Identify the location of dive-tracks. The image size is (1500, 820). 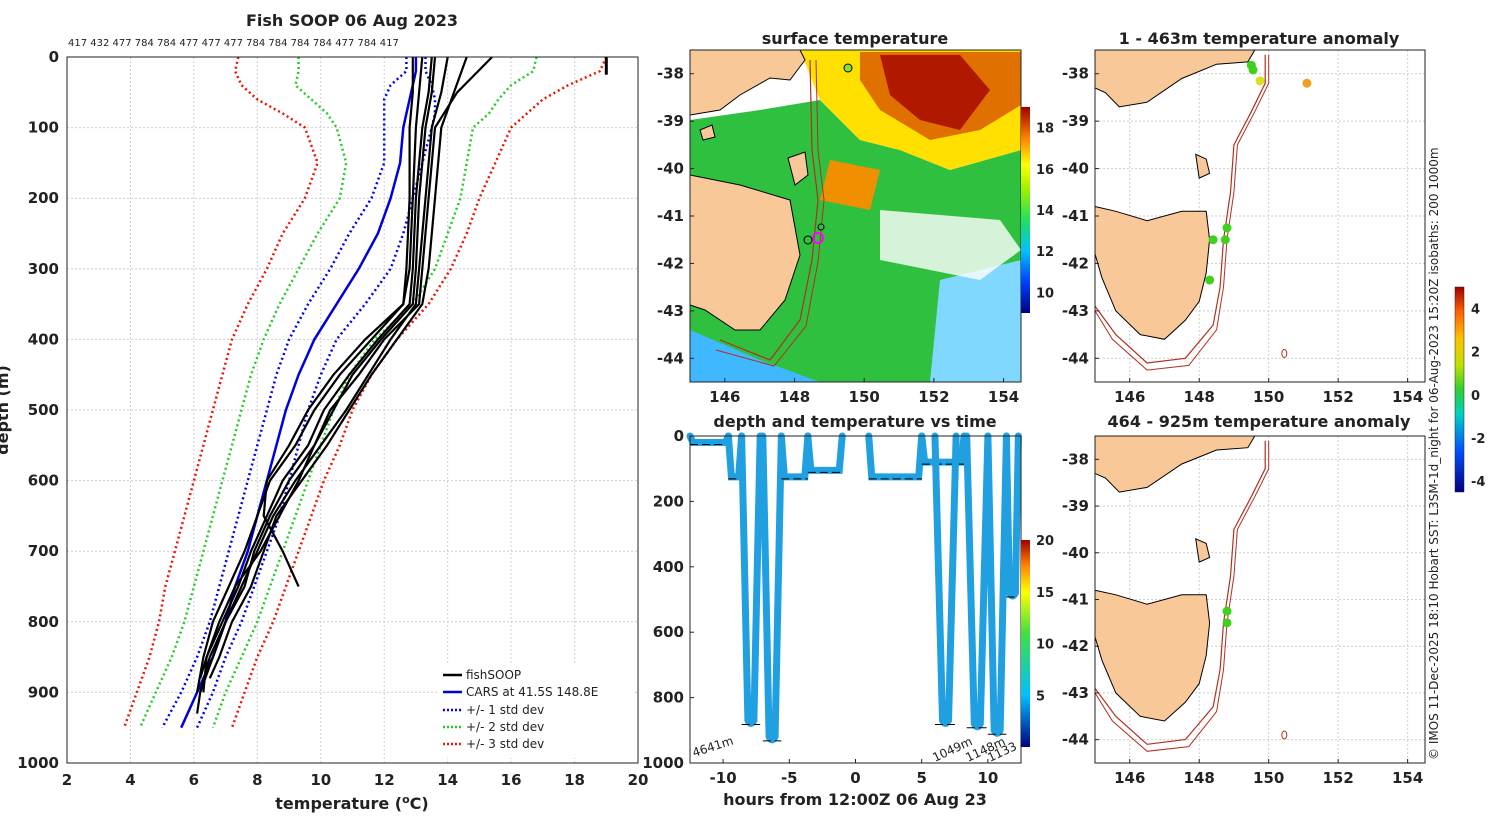
(854, 588).